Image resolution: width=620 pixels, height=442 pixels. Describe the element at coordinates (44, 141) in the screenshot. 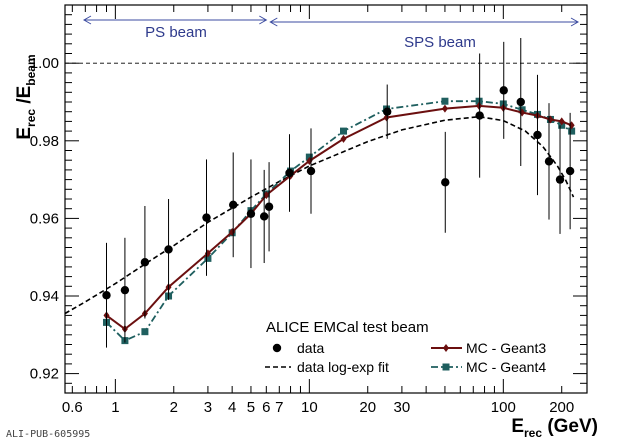

I see `y-tick-label: 0.98` at that location.